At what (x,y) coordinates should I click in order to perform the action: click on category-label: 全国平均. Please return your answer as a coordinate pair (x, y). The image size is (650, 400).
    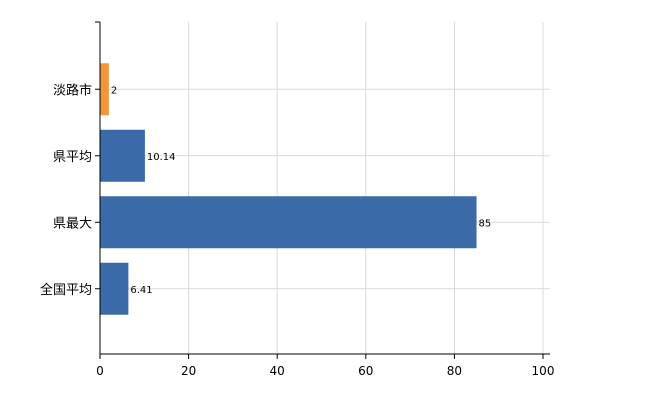
    Looking at the image, I should click on (66, 290).